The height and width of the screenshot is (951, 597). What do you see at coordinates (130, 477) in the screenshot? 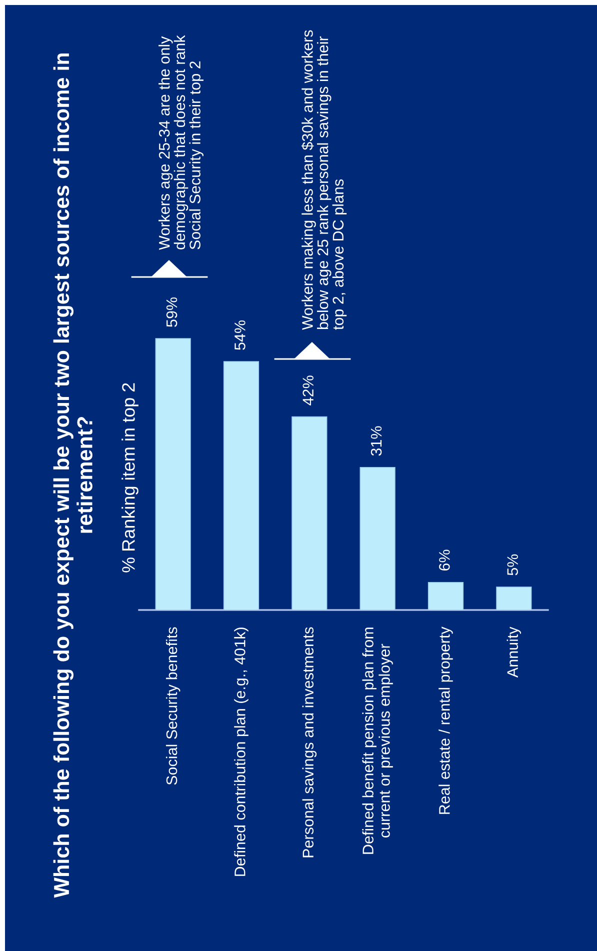
I see `text: % Ranking item in top 2` at bounding box center [130, 477].